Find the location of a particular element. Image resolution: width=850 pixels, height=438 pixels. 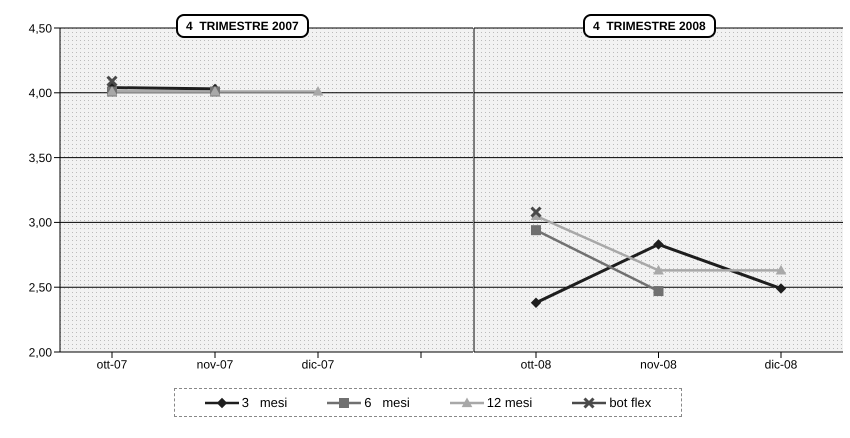

annotation: 4 TRIMESTRE 2007 is located at coordinates (242, 26).